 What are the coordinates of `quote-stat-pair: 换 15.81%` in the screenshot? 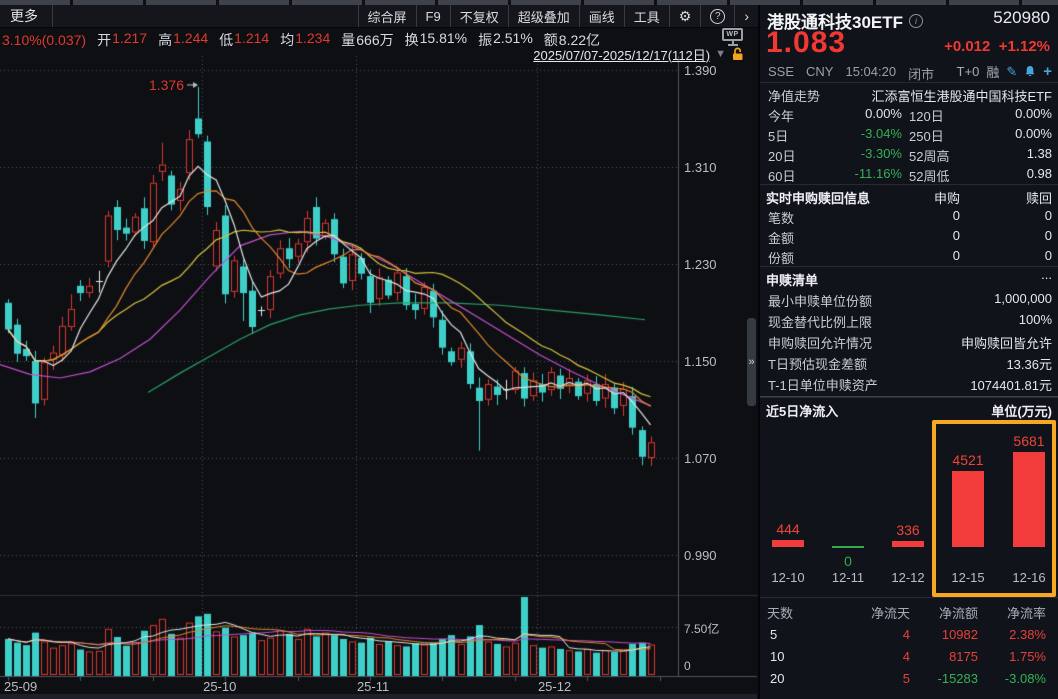 It's located at (436, 40).